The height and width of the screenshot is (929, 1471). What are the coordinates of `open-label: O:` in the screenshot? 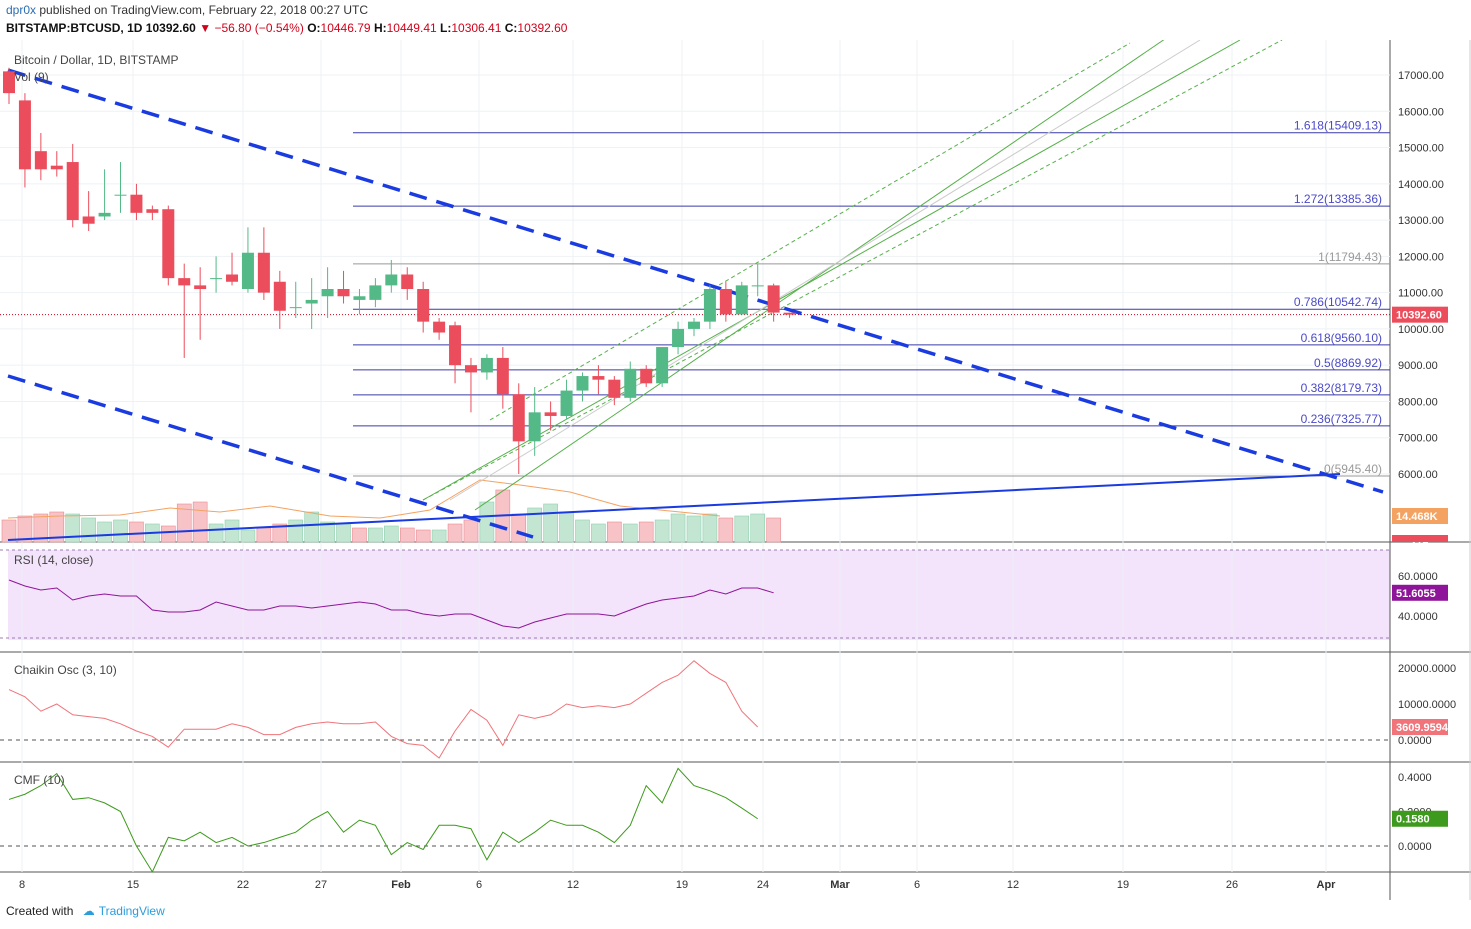 It's located at (314, 28).